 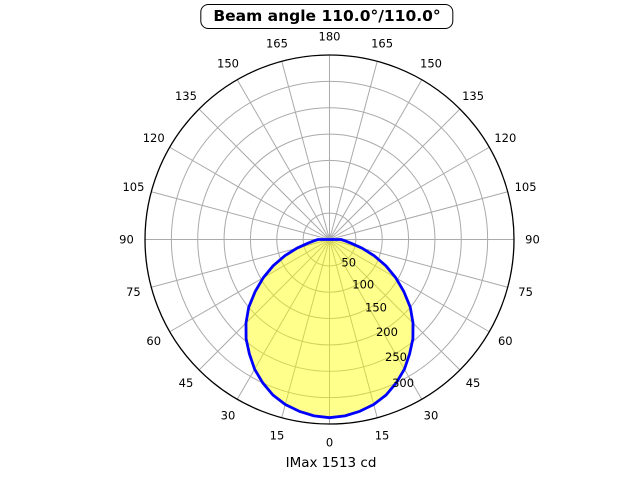 I want to click on radial-tick-label: 200, so click(x=387, y=332).